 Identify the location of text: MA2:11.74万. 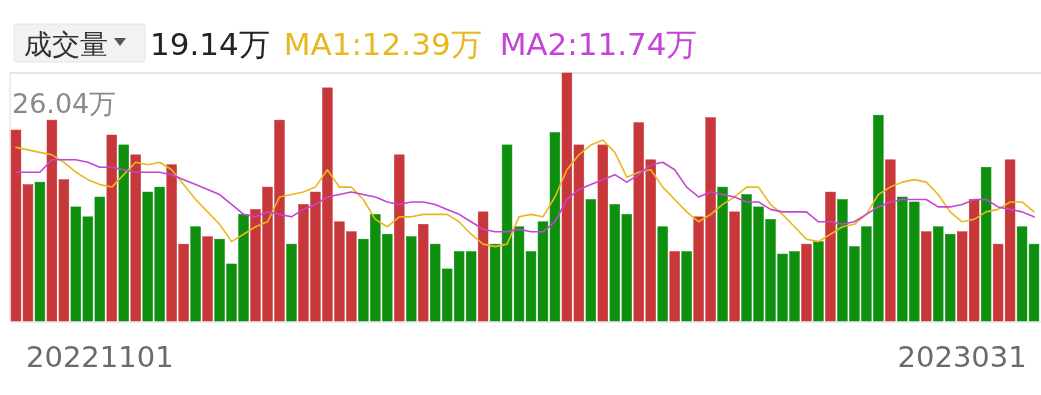
(598, 44).